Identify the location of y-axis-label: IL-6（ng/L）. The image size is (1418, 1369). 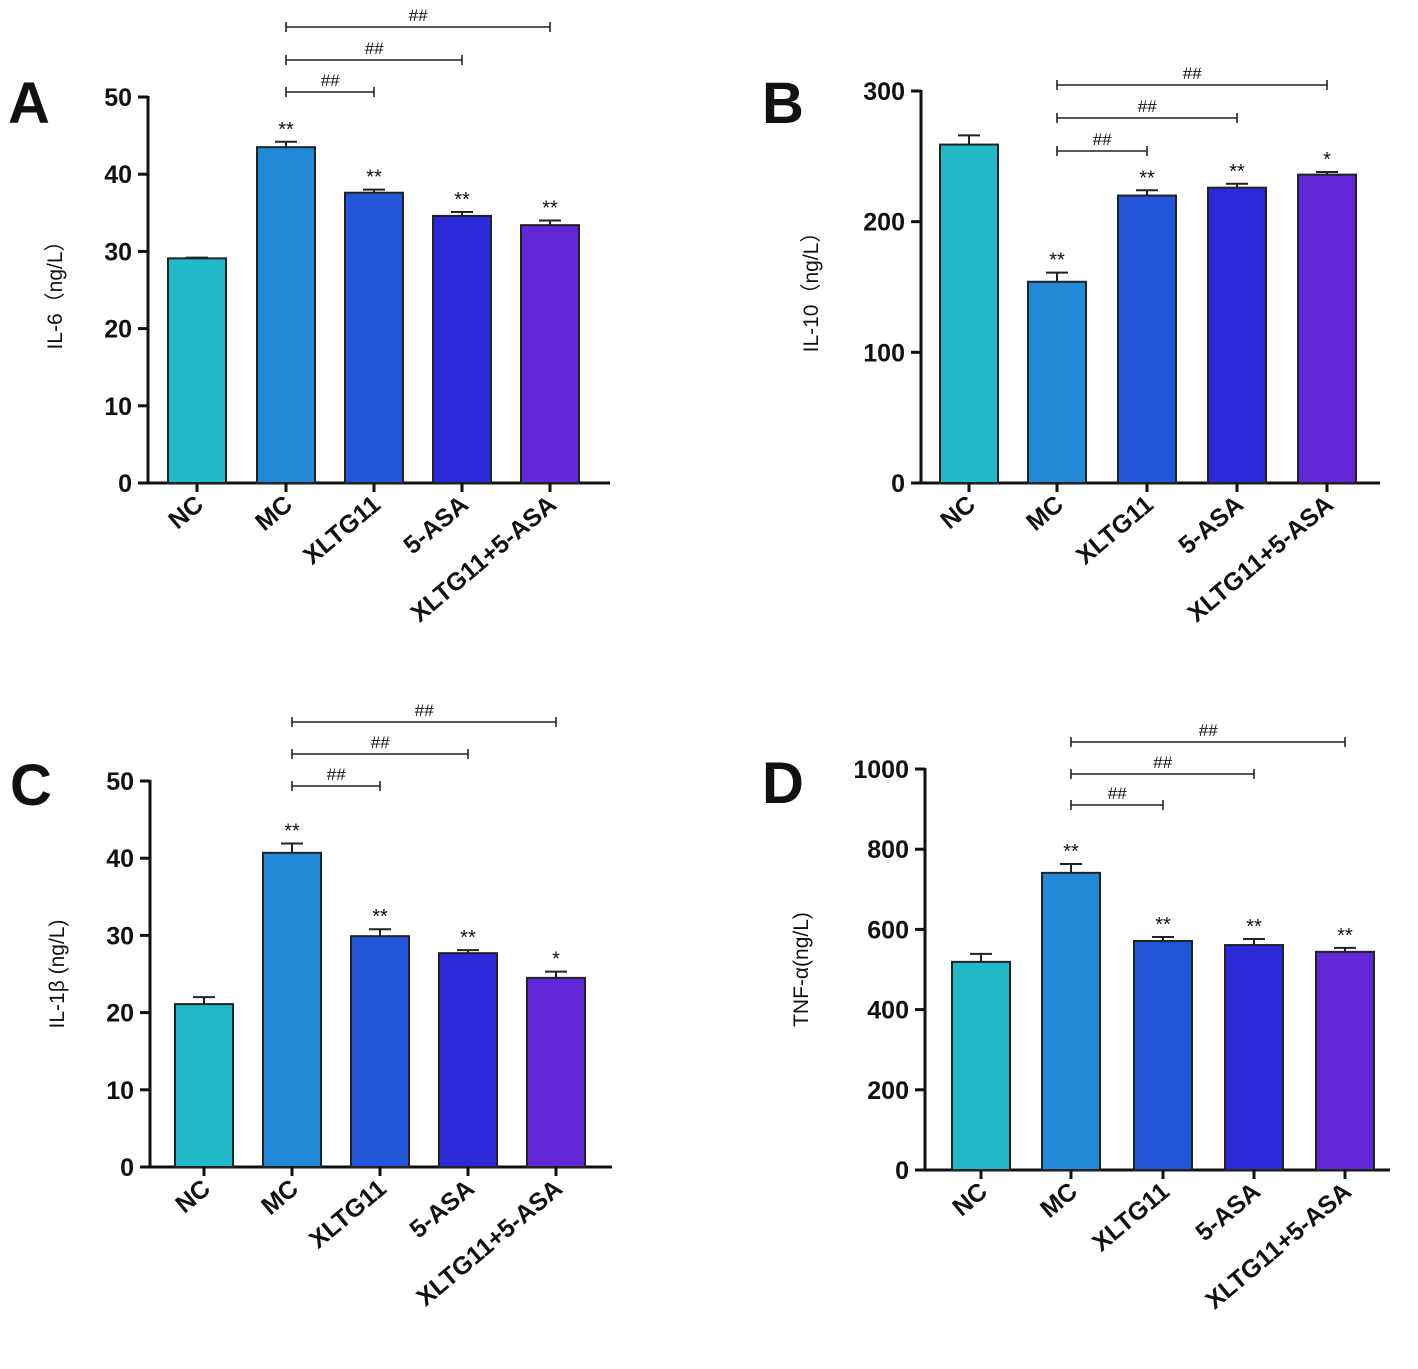
(55, 289).